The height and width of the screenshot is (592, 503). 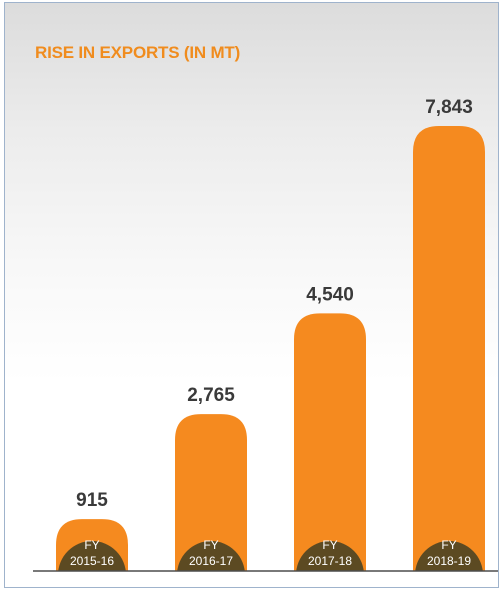 I want to click on chart-title: RISE IN EXPORTS (IN MT), so click(x=138, y=52).